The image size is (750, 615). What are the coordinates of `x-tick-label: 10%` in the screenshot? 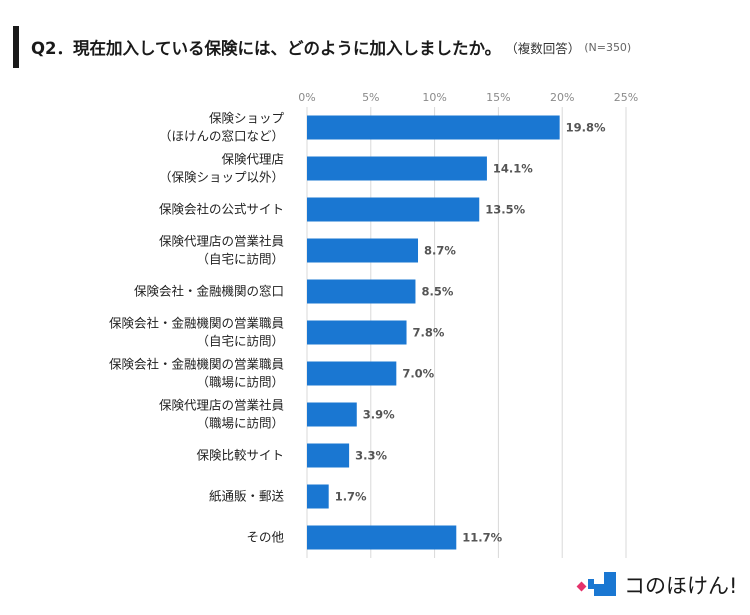 It's located at (434, 97).